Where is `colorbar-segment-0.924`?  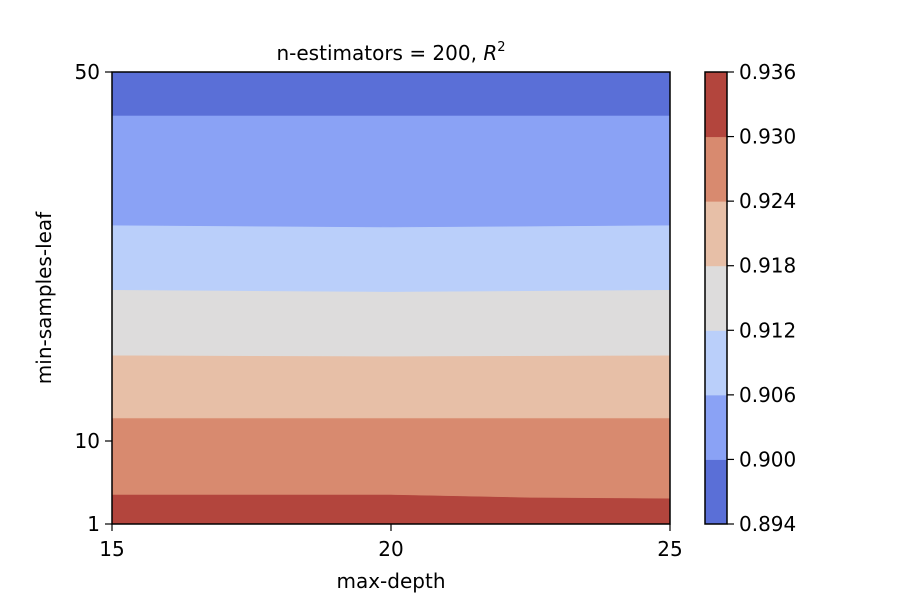
colorbar-segment-0.924 is located at coordinates (716, 169).